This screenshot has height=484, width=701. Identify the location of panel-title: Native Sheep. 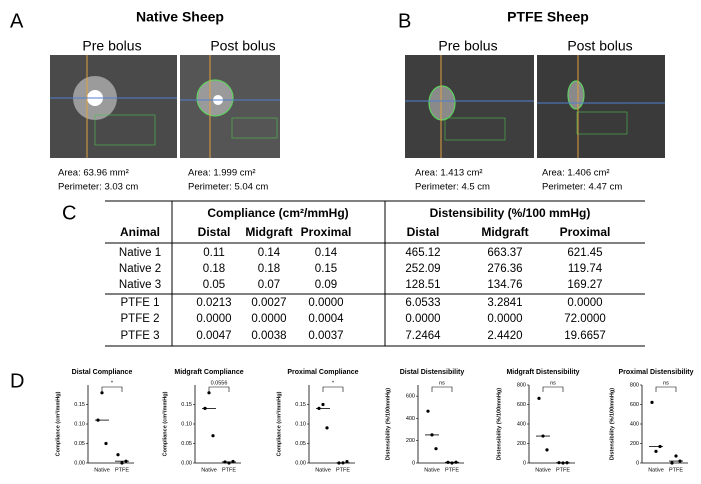
(180, 17).